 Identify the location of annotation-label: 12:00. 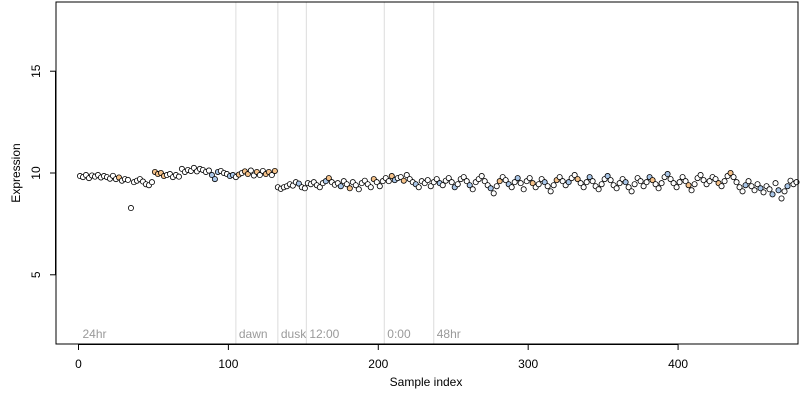
(324, 334).